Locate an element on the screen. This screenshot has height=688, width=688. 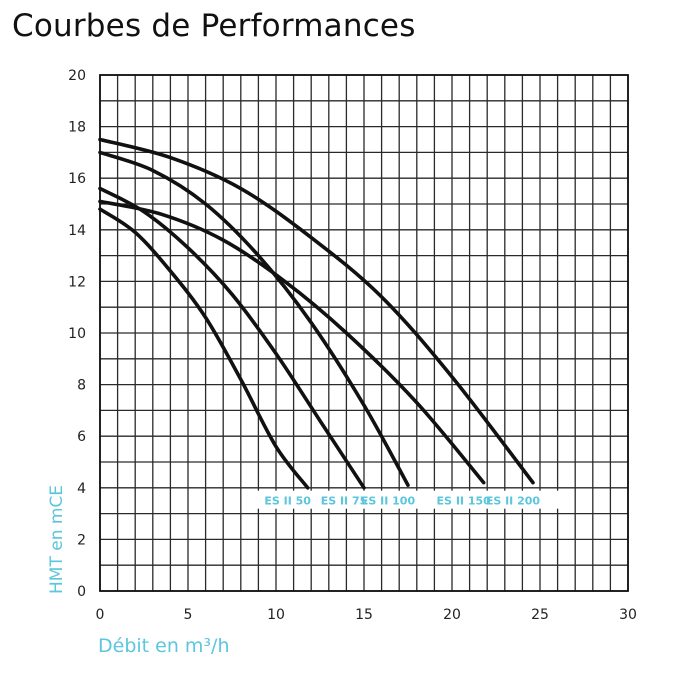
y-axis-label: HMT en mCE is located at coordinates (57, 539).